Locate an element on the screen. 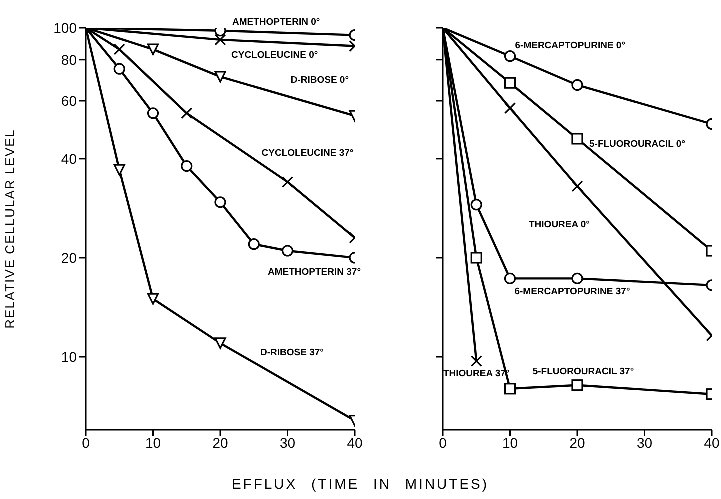  series-label: 5-FLUOROURACIL 0° is located at coordinates (638, 144).